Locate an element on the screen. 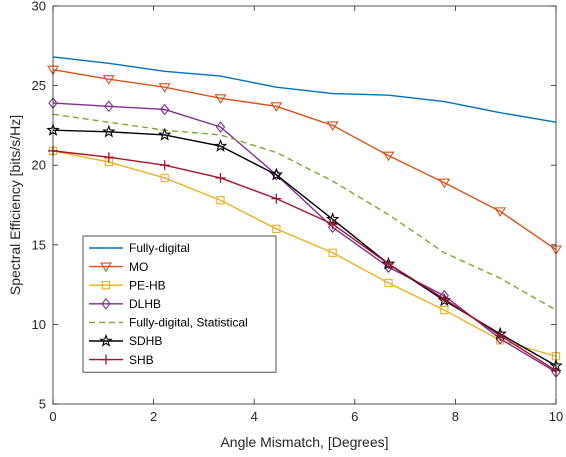  y-axis-label: Spectral Efficiency [bits/s/Hz] is located at coordinates (15, 205).